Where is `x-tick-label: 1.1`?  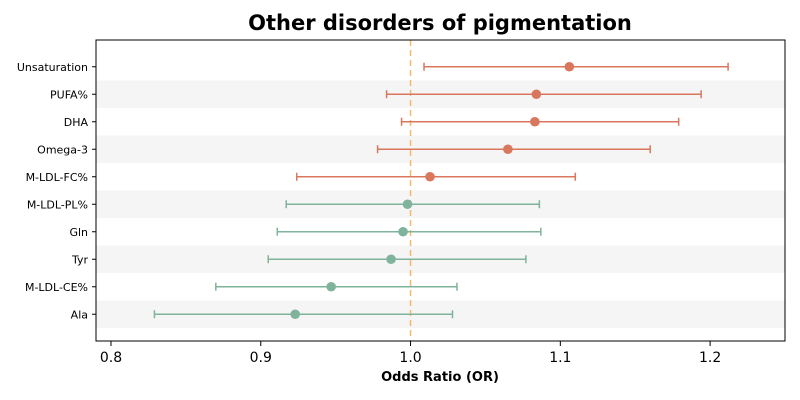 x-tick-label: 1.1 is located at coordinates (560, 358).